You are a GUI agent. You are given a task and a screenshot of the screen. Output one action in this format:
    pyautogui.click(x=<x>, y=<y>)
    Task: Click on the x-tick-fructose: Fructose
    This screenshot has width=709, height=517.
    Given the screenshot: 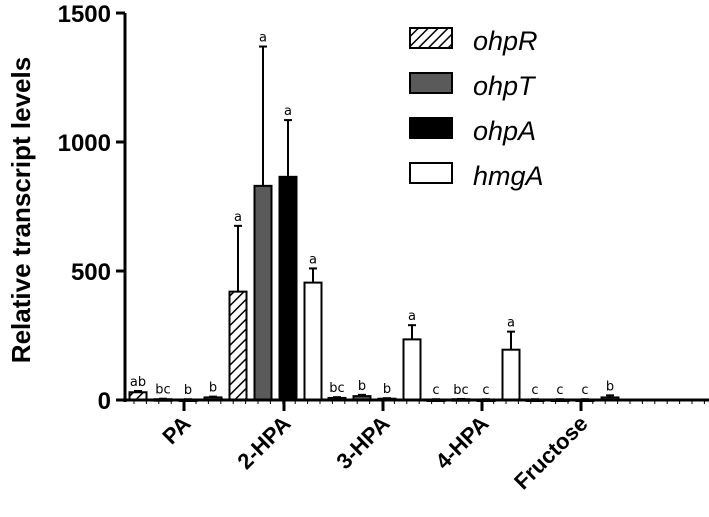 What is the action you would take?
    pyautogui.click(x=550, y=452)
    